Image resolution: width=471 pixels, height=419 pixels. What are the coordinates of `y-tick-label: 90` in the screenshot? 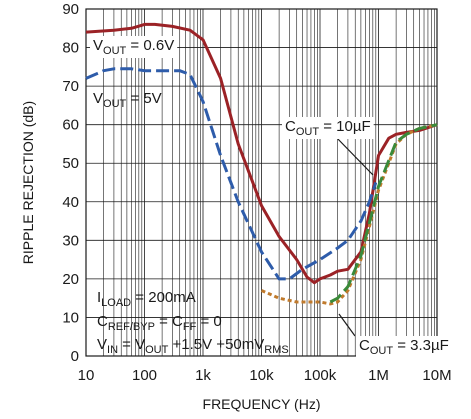 It's located at (70, 9).